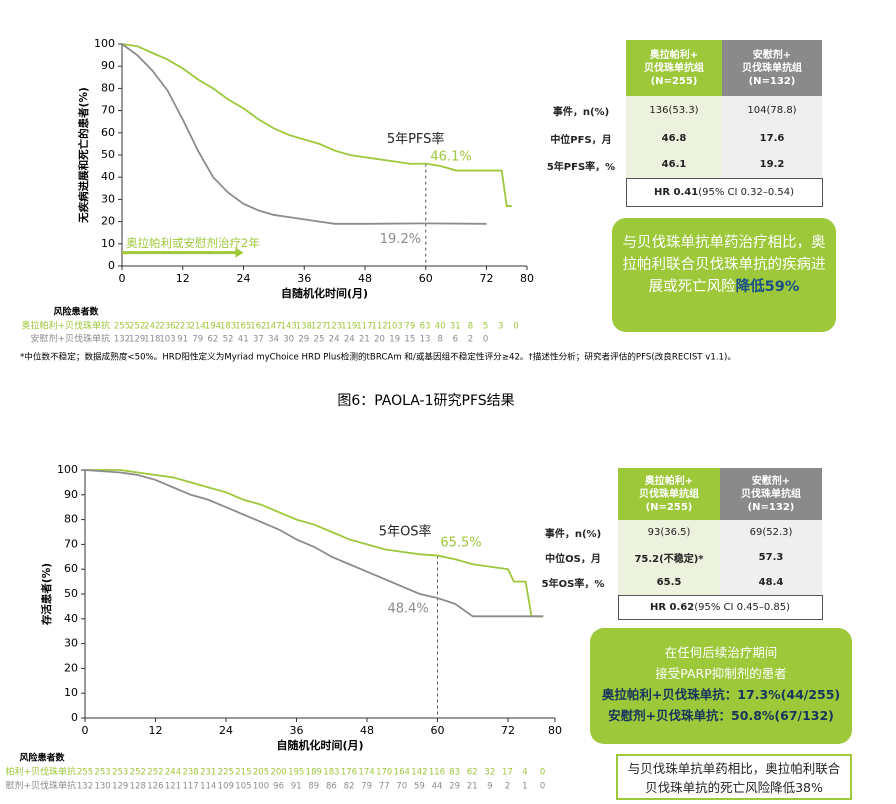 The image size is (896, 804). What do you see at coordinates (71, 519) in the screenshot?
I see `y-tick-label: 80` at bounding box center [71, 519].